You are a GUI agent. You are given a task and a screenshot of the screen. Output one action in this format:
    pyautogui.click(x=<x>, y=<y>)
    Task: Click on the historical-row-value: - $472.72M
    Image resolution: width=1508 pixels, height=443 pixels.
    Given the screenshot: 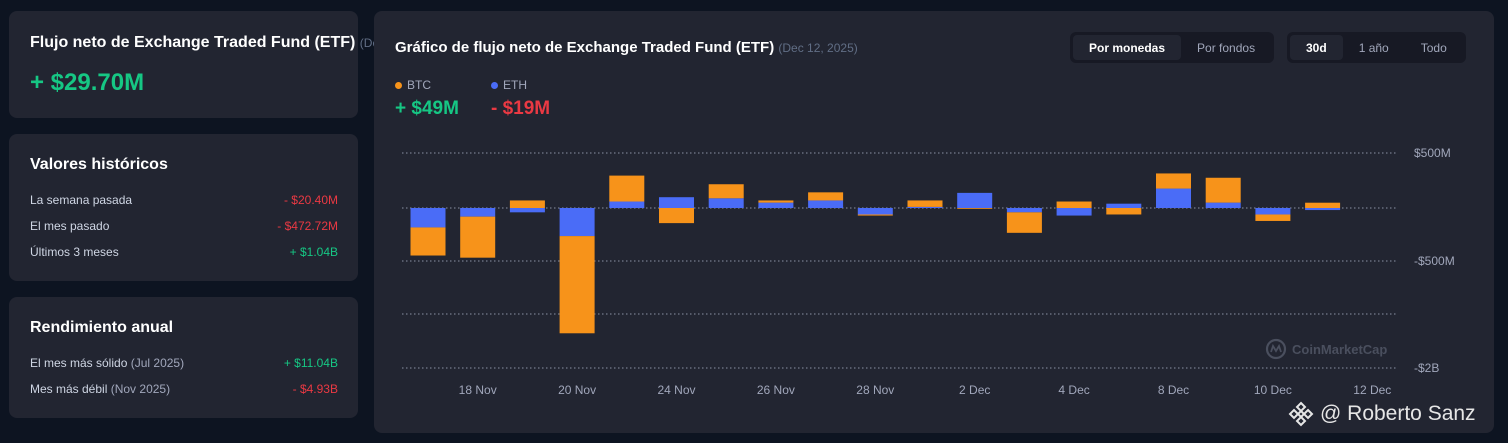 What is the action you would take?
    pyautogui.click(x=307, y=226)
    